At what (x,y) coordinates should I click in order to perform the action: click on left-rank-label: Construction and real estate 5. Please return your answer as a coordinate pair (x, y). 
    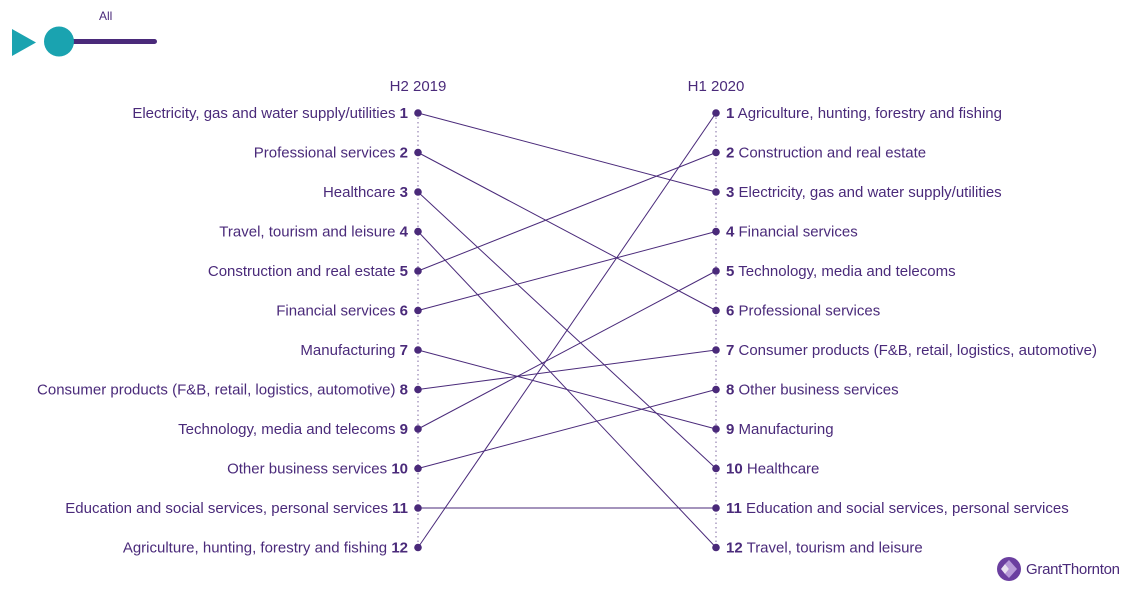
    Looking at the image, I should click on (308, 271).